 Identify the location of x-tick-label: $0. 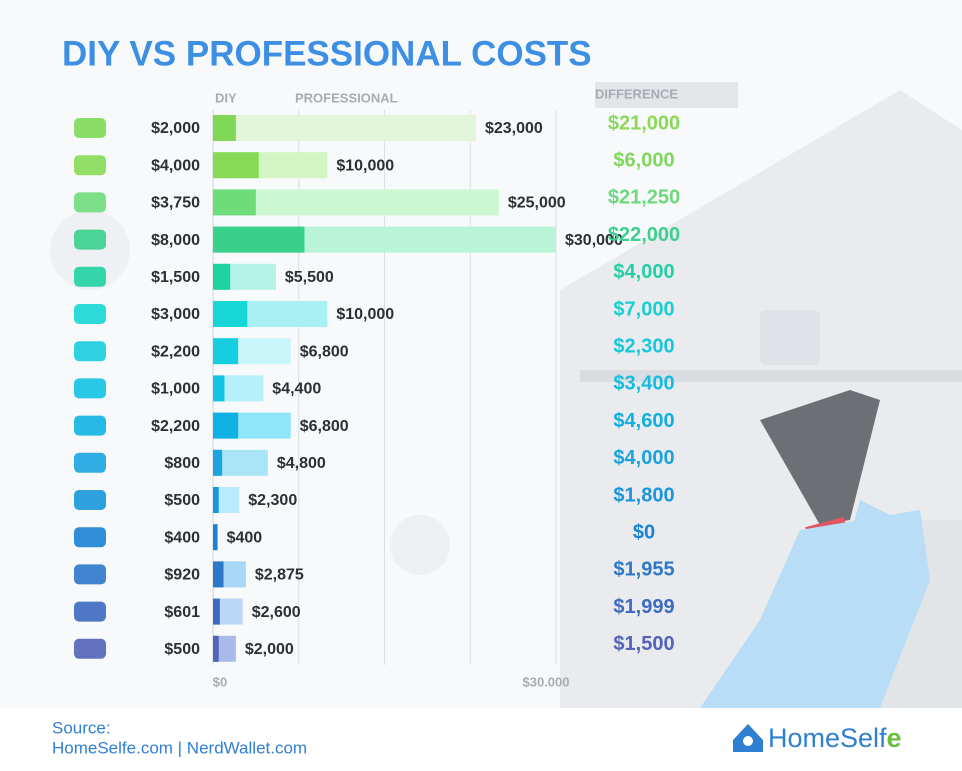
(220, 681).